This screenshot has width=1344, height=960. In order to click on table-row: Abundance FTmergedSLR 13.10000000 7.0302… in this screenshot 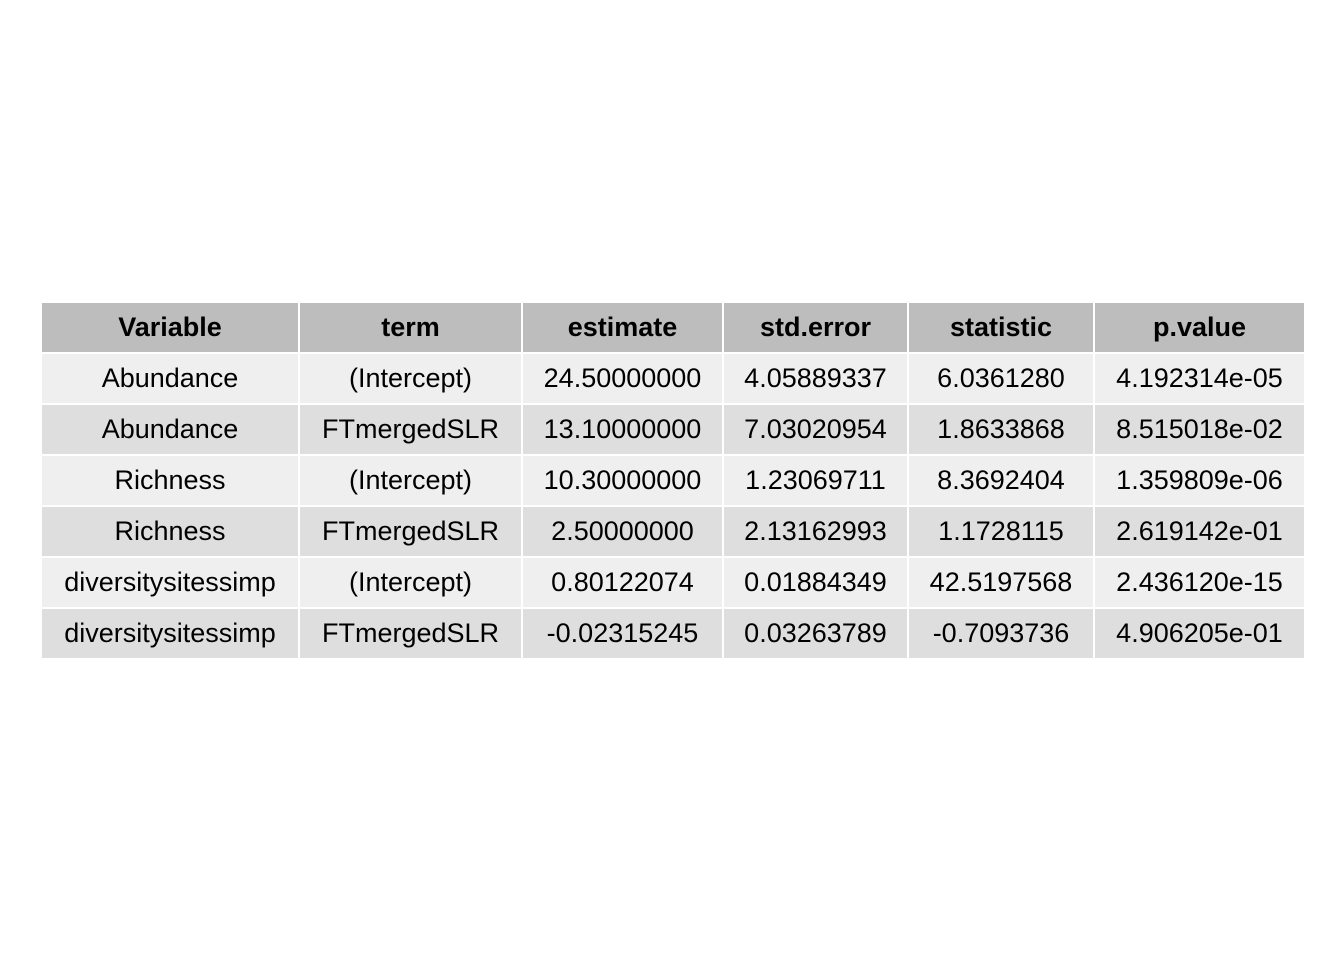, I will do `click(673, 429)`.